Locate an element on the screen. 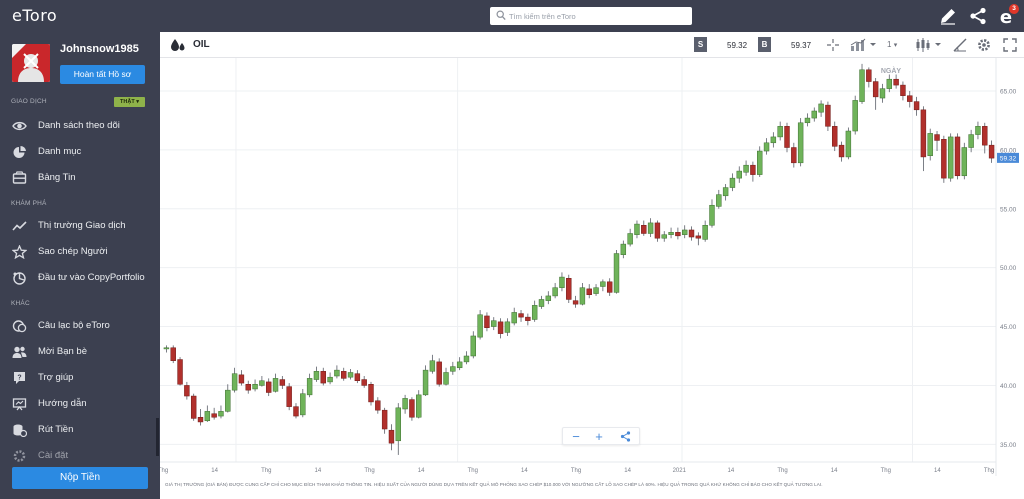  sidebar-item-markets: Thị trường Giao dịch is located at coordinates (79, 226).